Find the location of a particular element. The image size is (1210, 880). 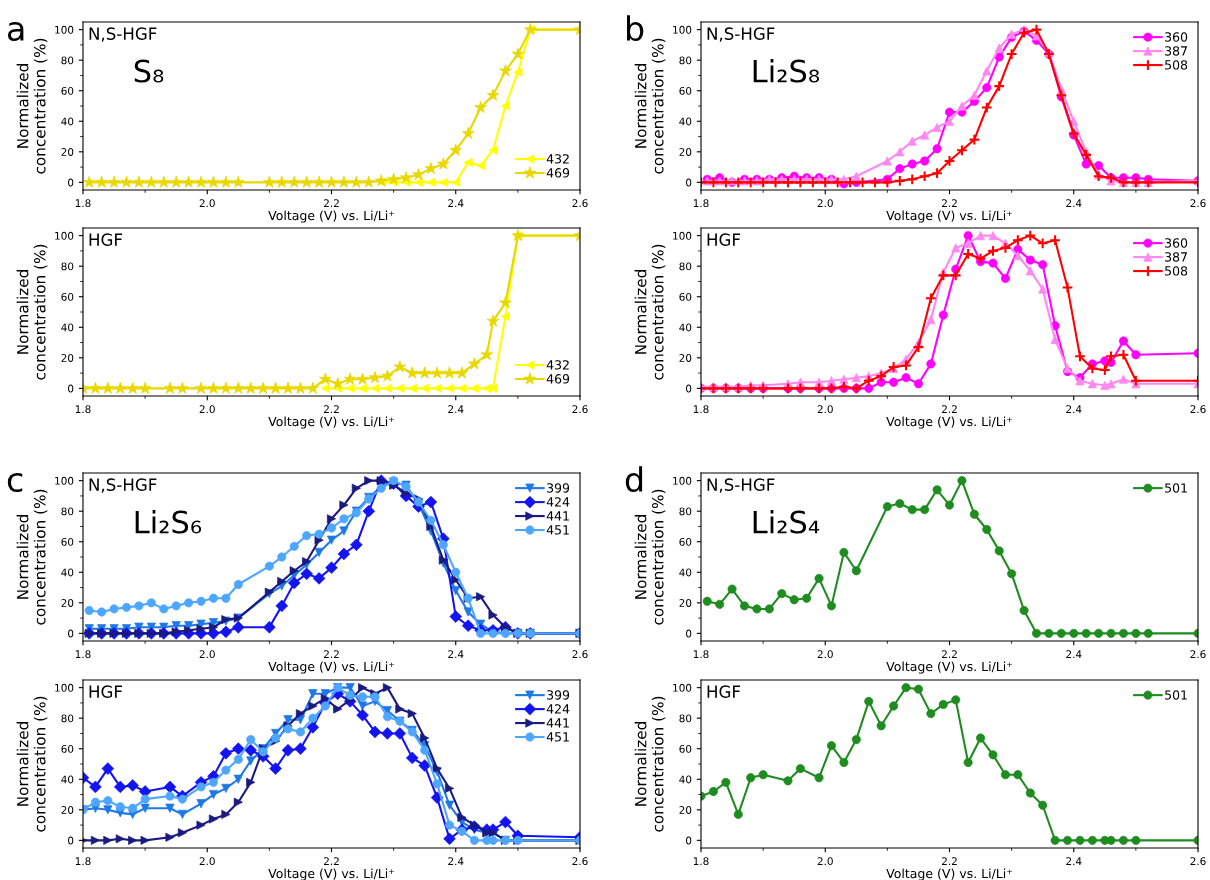

legend-label: 399 is located at coordinates (558, 488).